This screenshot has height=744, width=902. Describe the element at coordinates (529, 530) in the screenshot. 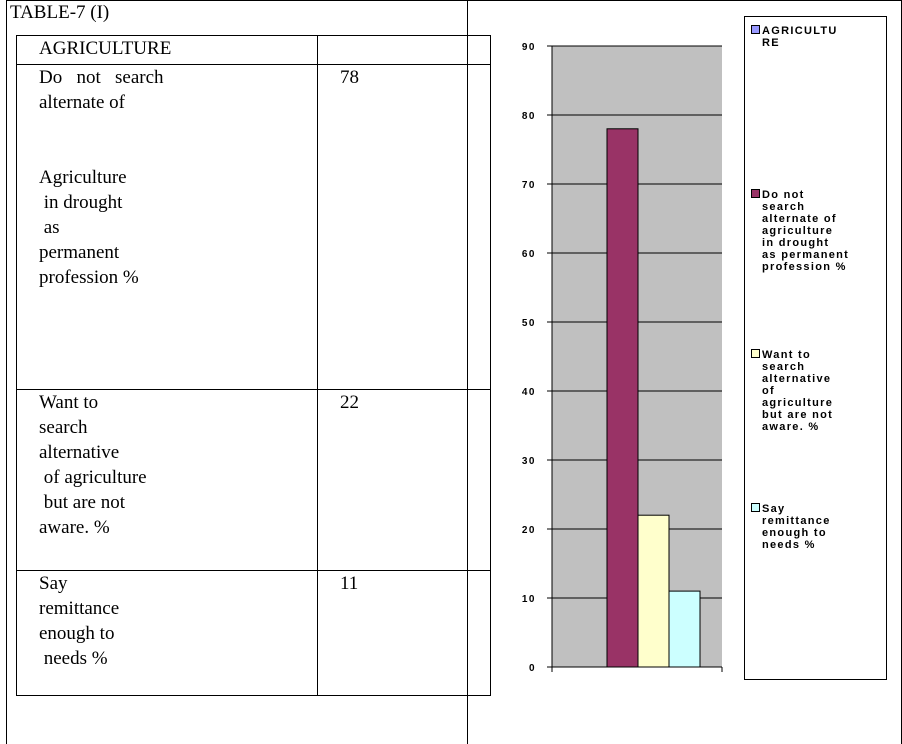

I see `y-tick-label: 20` at that location.